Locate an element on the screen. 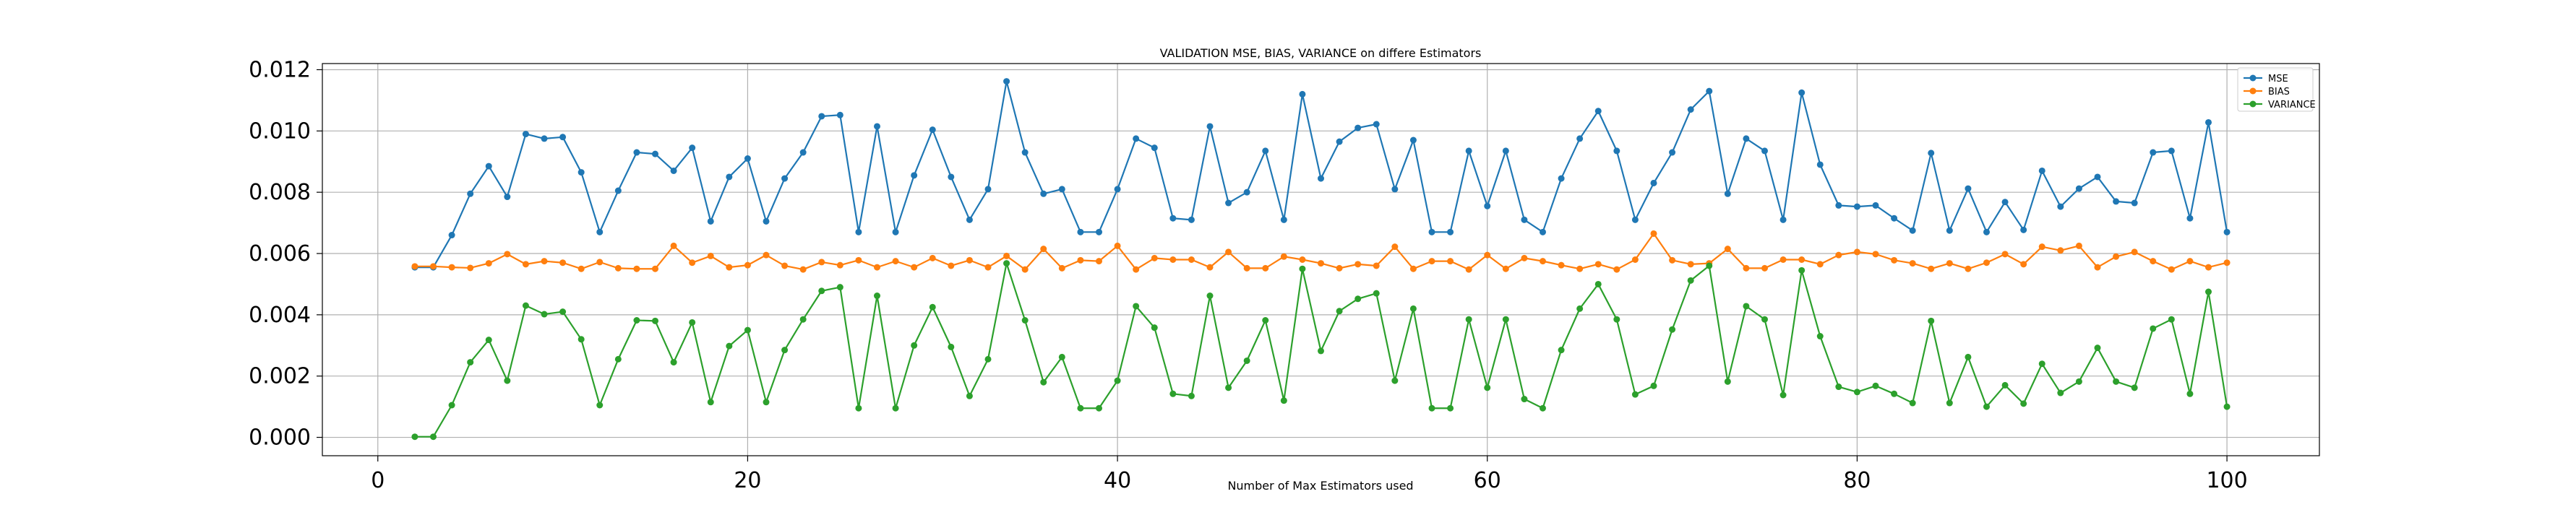 Image resolution: width=2576 pixels, height=520 pixels. y-tick-label: 0.000 is located at coordinates (280, 438).